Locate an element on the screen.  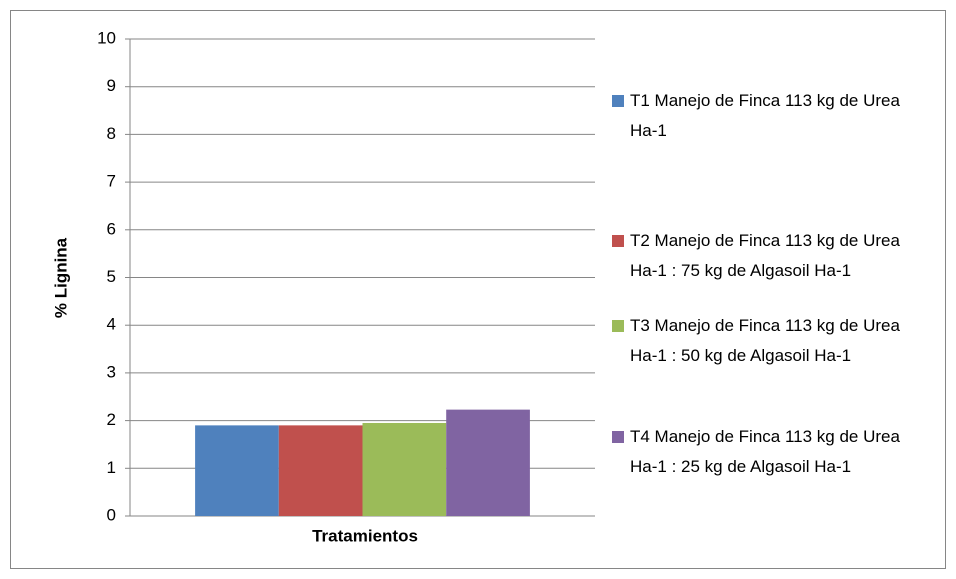
y-tick-label: 0 is located at coordinates (111, 514).